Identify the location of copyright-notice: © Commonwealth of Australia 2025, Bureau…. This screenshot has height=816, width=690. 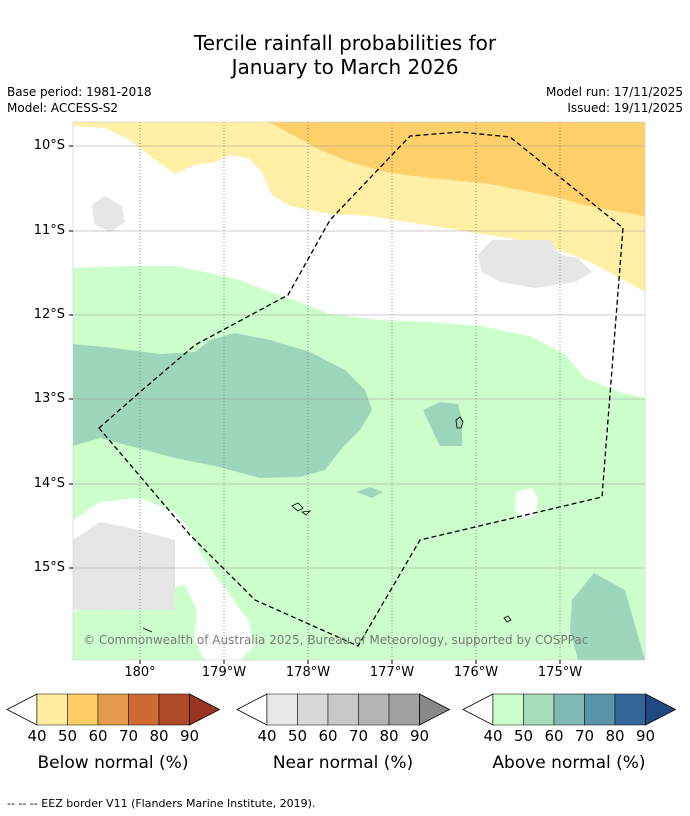
(336, 640).